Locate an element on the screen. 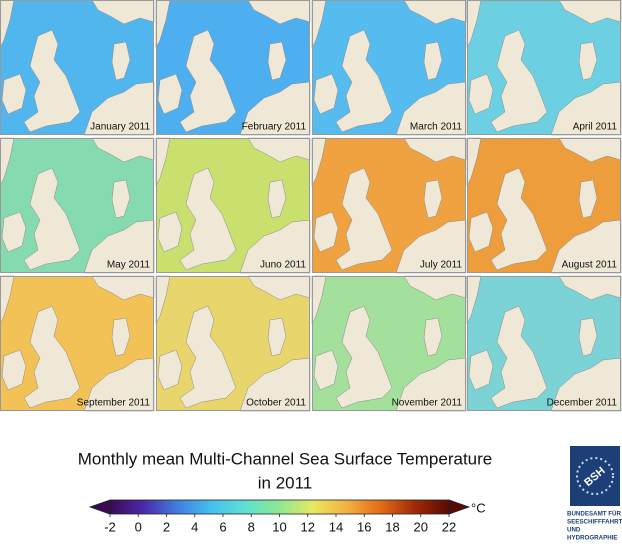  logo-ring is located at coordinates (595, 476).